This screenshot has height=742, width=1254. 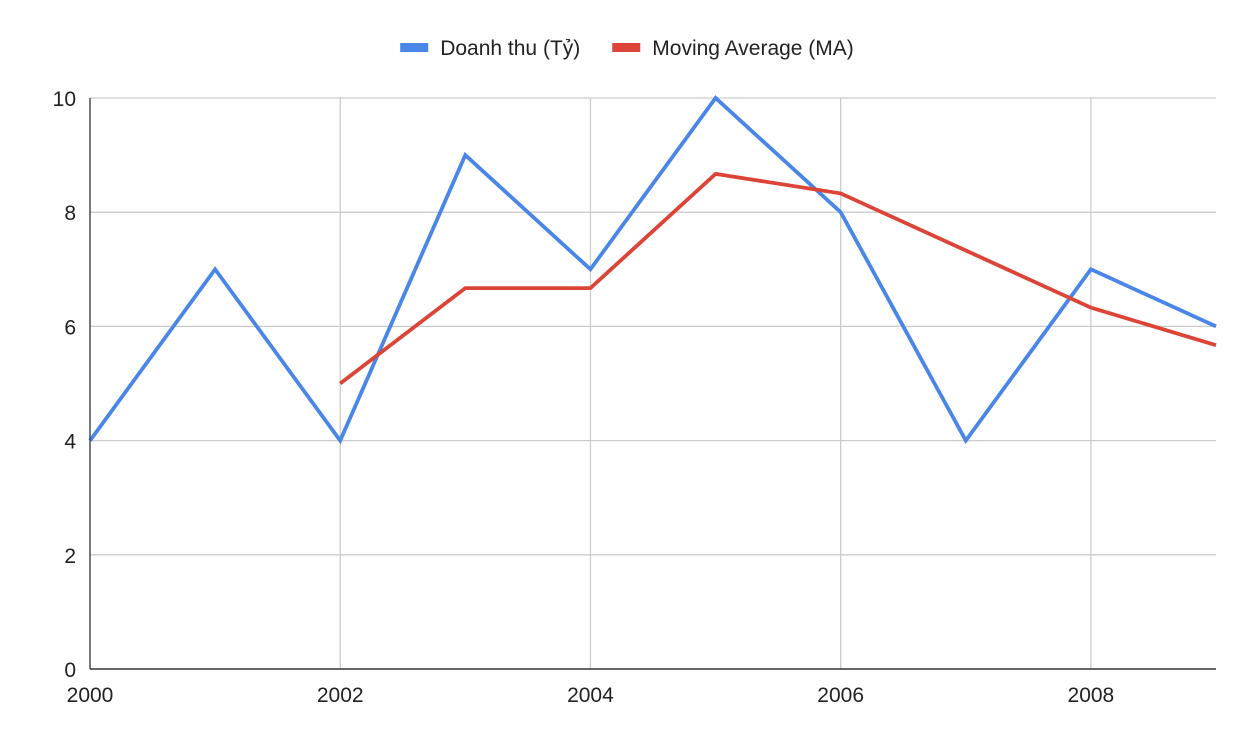 What do you see at coordinates (70, 670) in the screenshot?
I see `y-tick-label: 0` at bounding box center [70, 670].